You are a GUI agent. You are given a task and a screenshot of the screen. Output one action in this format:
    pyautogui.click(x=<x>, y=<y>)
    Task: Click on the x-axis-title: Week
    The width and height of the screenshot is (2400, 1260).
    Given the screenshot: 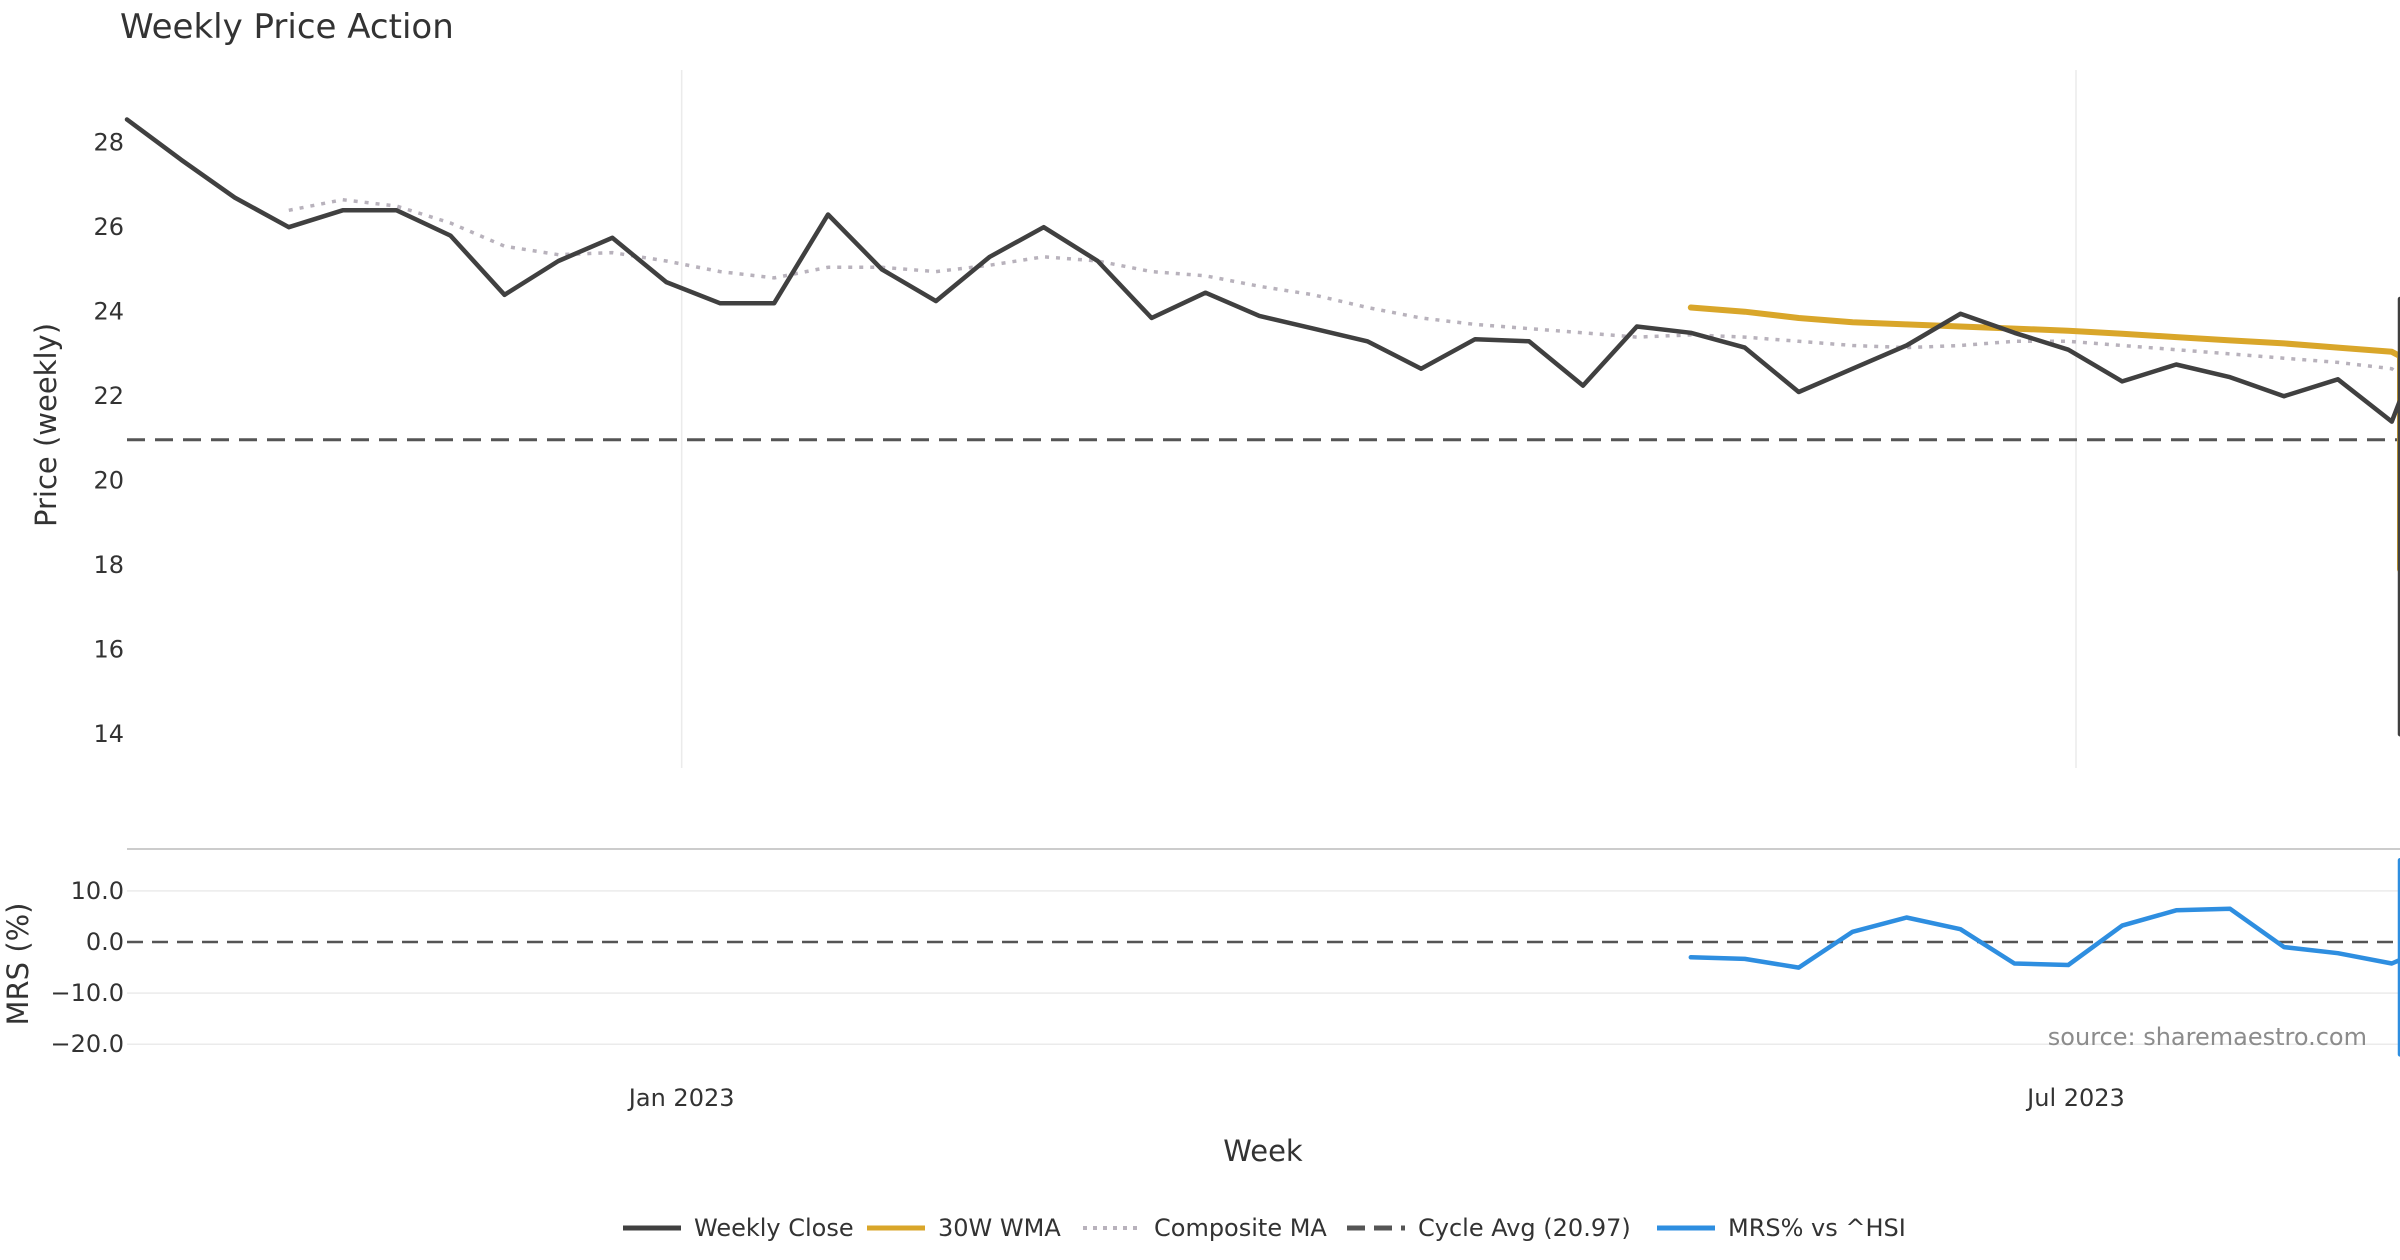 What is the action you would take?
    pyautogui.click(x=1263, y=1151)
    